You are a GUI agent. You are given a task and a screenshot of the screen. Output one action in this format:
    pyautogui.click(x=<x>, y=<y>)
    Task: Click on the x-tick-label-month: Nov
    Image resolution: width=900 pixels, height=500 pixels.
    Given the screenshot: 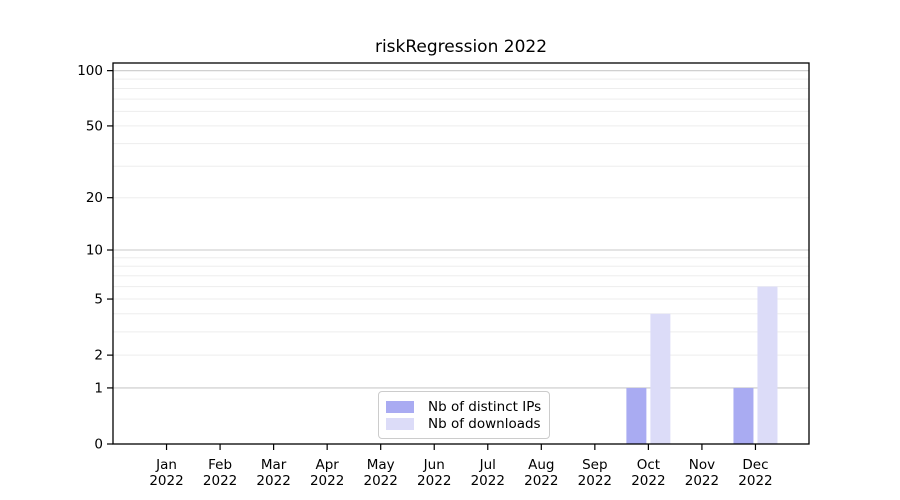 What is the action you would take?
    pyautogui.click(x=702, y=465)
    